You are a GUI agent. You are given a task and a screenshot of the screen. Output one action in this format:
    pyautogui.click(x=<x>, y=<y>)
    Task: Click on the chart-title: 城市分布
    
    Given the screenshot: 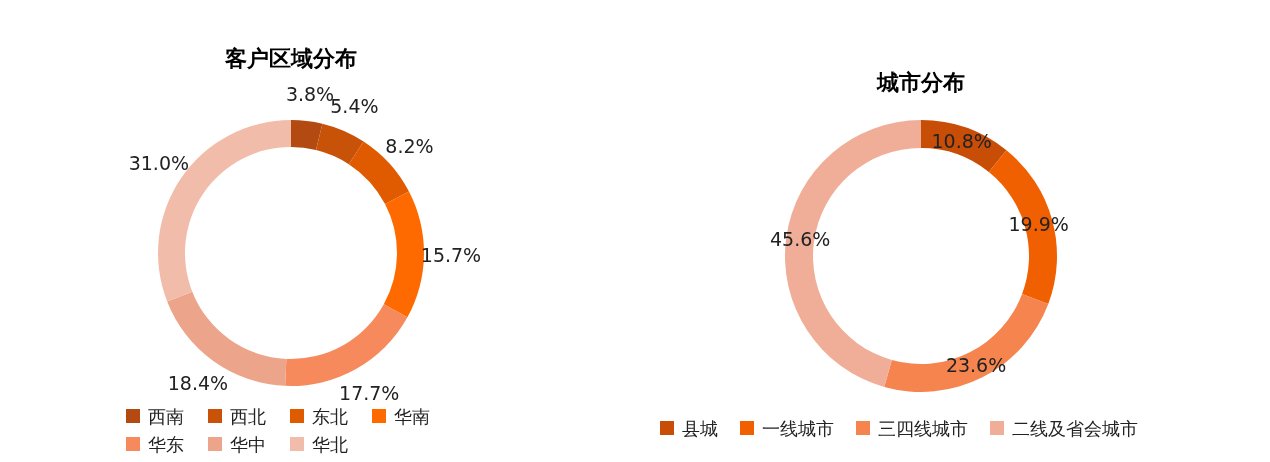 What is the action you would take?
    pyautogui.click(x=920, y=82)
    